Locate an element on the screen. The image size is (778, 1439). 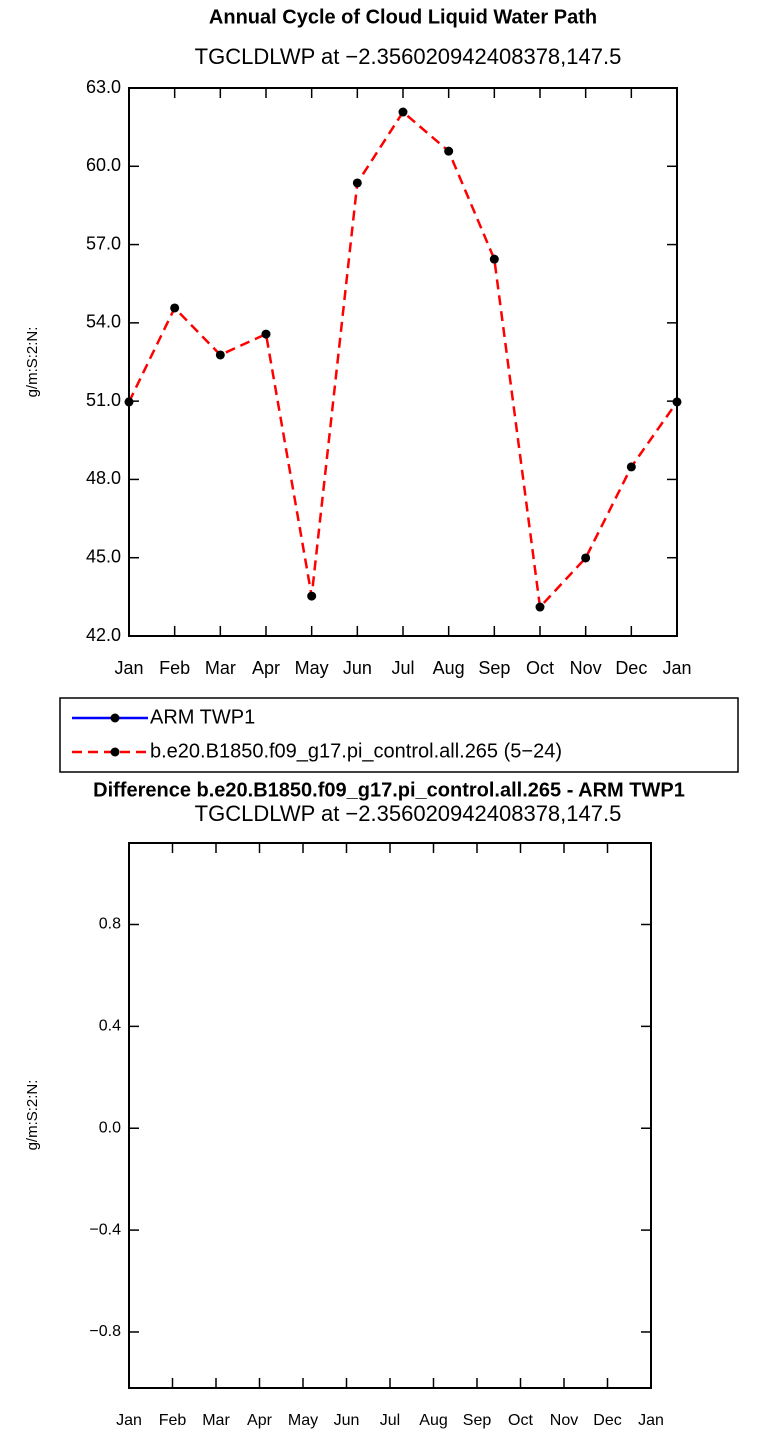
y-tick-label: 57.0 is located at coordinates (103, 243).